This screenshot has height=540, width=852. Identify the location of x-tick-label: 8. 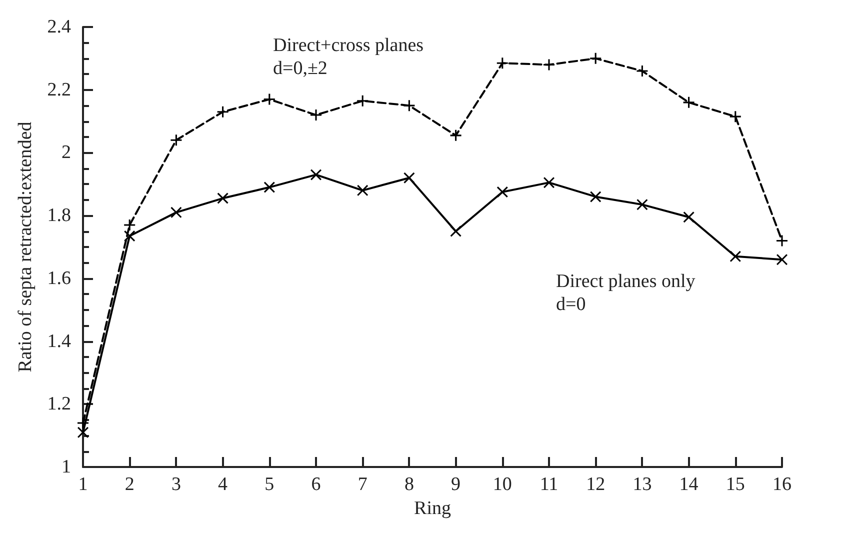
(409, 484).